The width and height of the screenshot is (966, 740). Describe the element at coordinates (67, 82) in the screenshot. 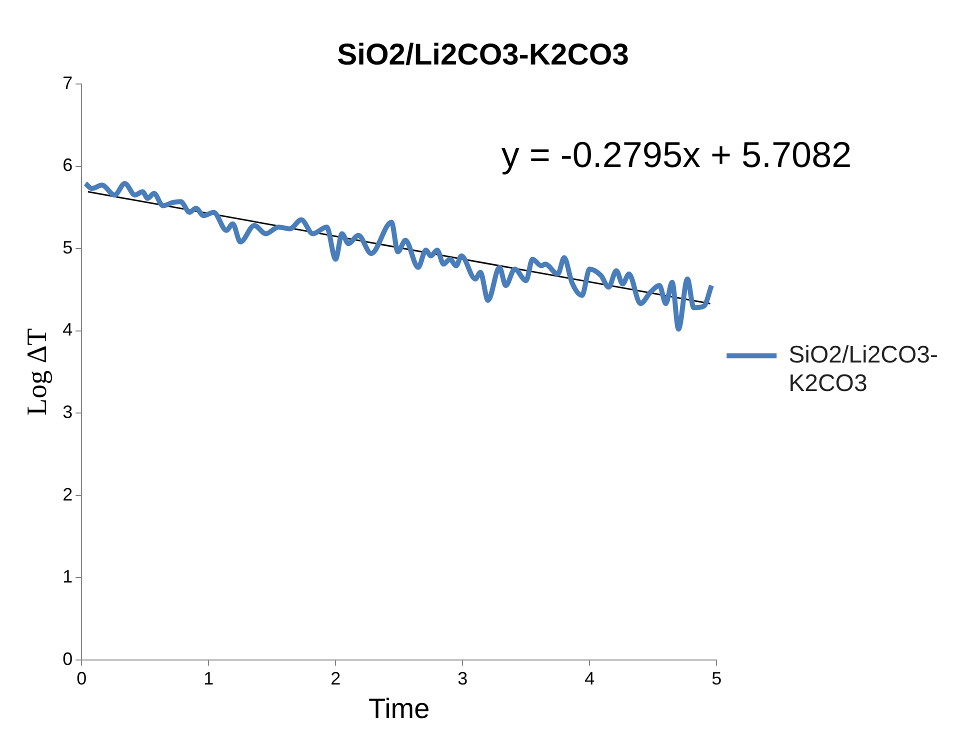

I see `y-tick-label: 7` at that location.